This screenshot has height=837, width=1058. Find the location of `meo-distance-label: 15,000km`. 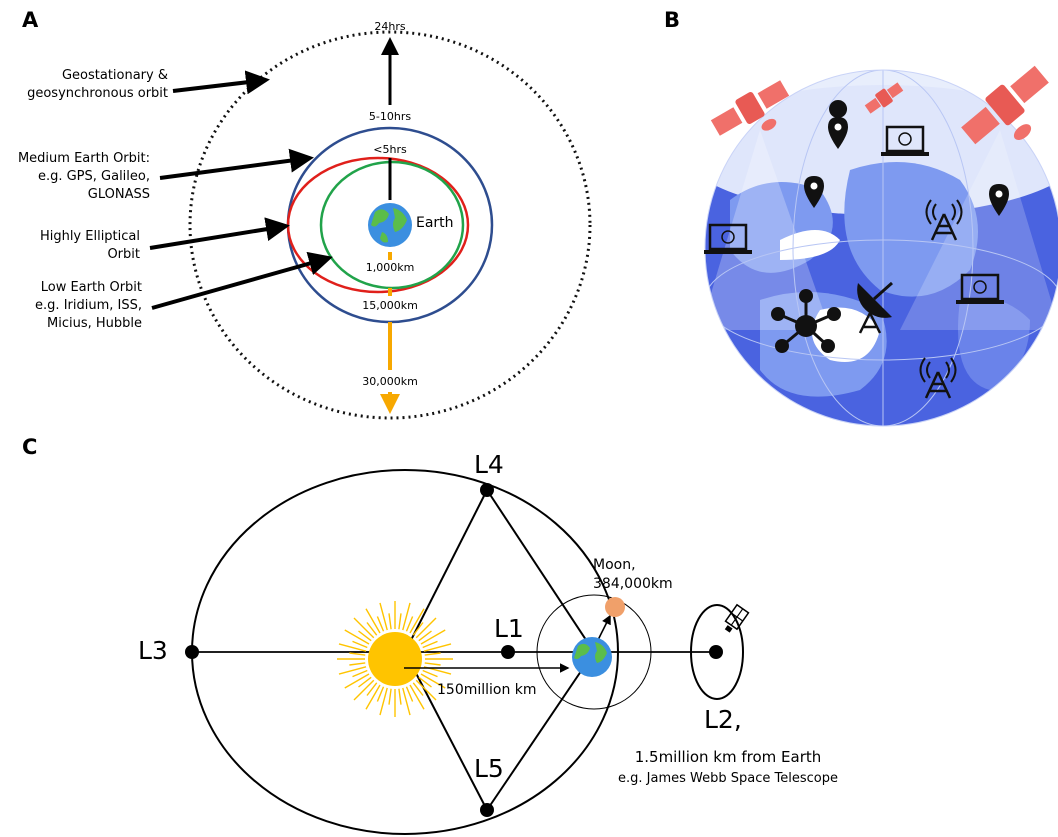

meo-distance-label: 15,000km is located at coordinates (390, 305).